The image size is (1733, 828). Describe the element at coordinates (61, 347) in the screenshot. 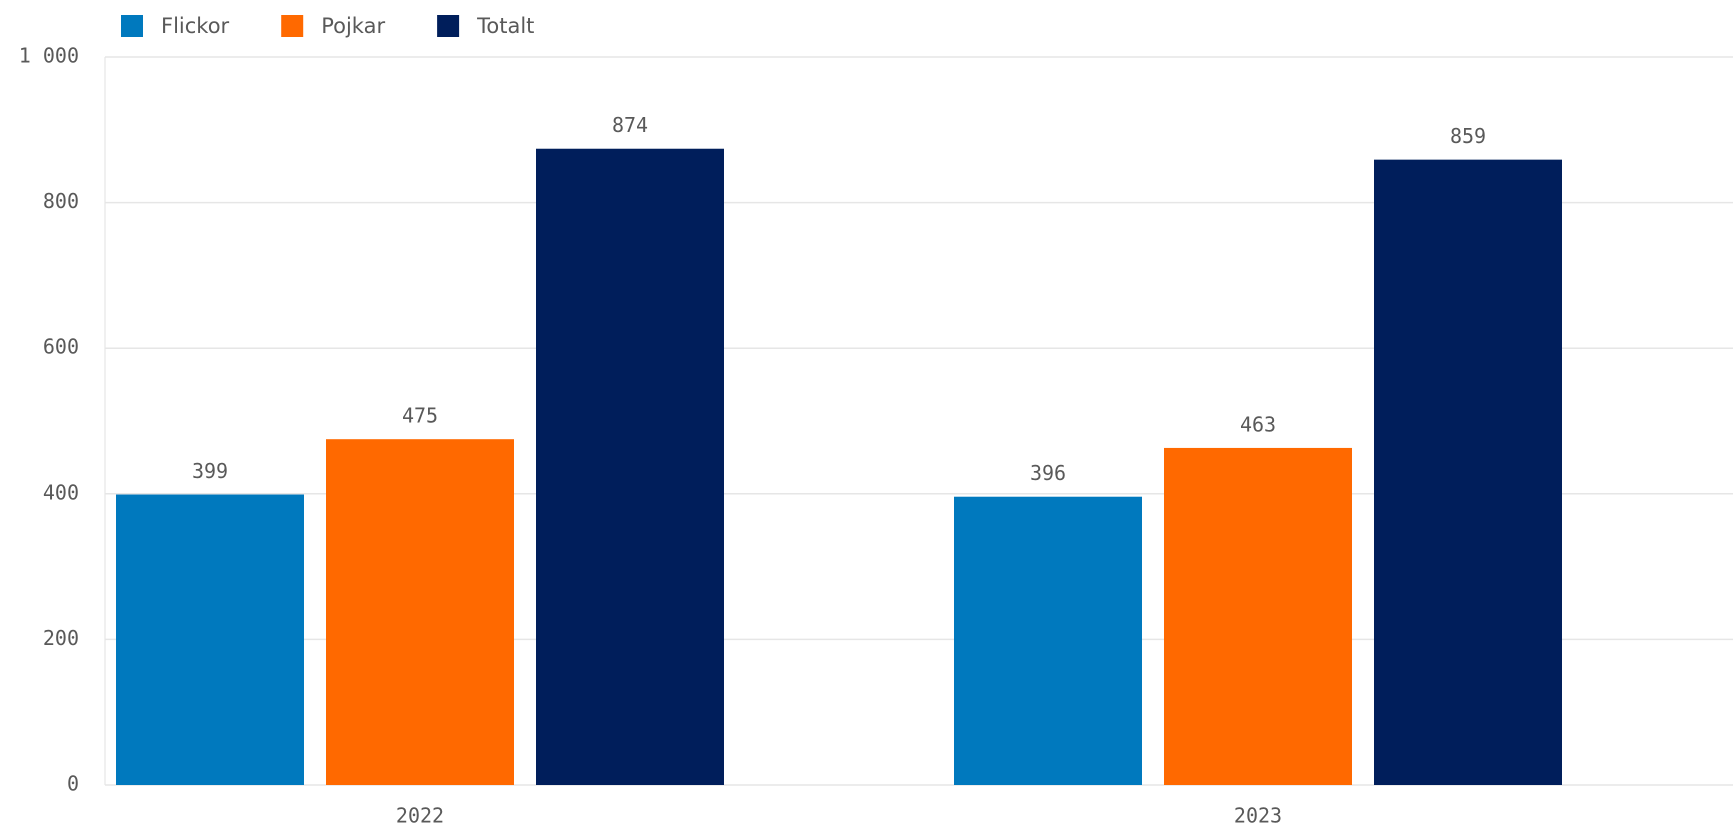

I see `y-tick-label: 600` at that location.